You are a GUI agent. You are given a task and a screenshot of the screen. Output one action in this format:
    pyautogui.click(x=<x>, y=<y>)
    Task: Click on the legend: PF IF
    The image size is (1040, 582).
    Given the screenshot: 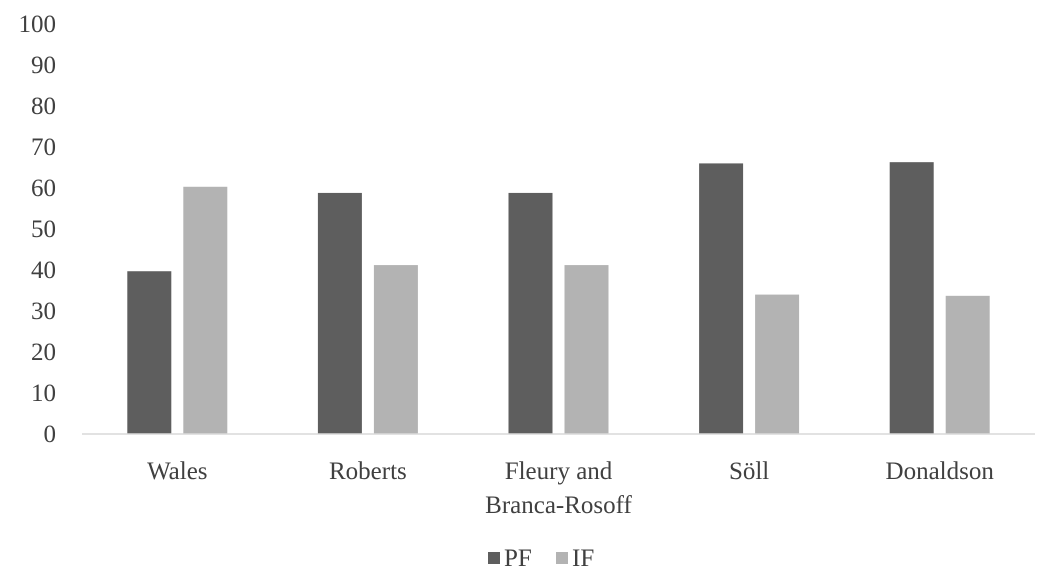 What is the action you would take?
    pyautogui.click(x=541, y=558)
    